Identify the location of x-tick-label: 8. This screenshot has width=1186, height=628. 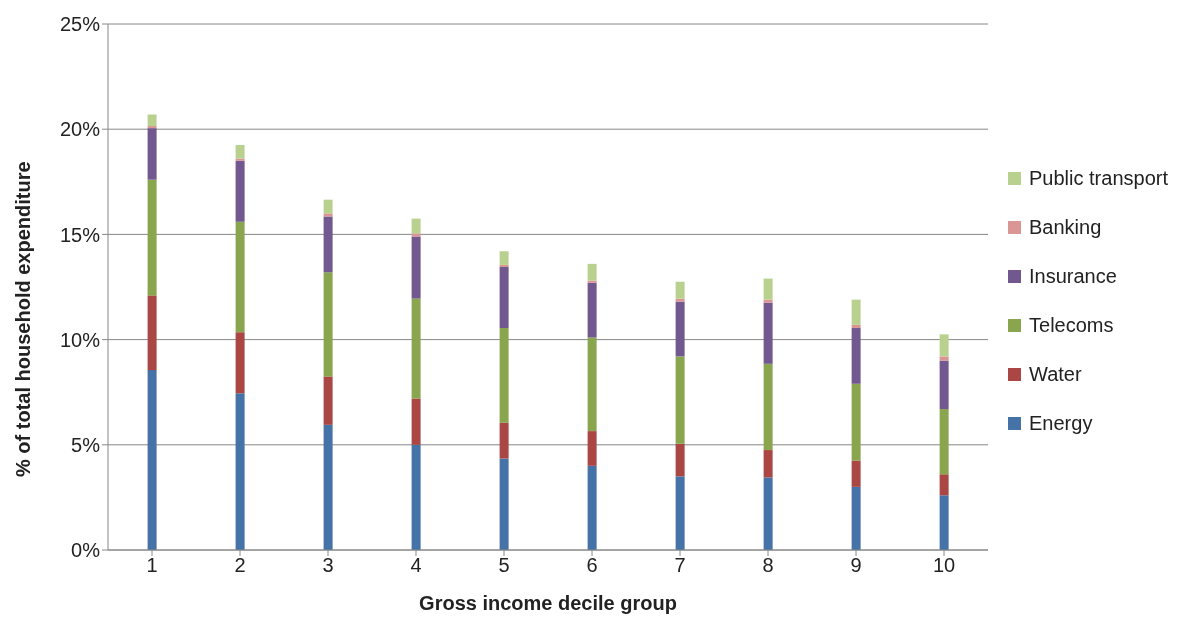
(768, 565).